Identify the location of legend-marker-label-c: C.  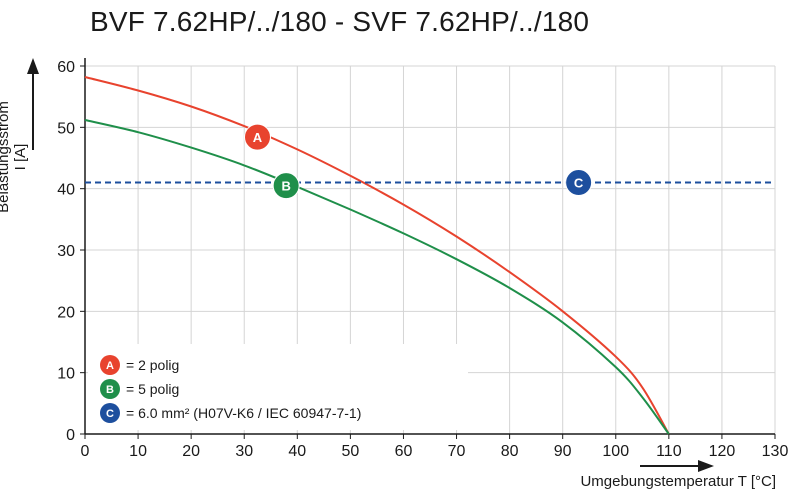
(110, 414).